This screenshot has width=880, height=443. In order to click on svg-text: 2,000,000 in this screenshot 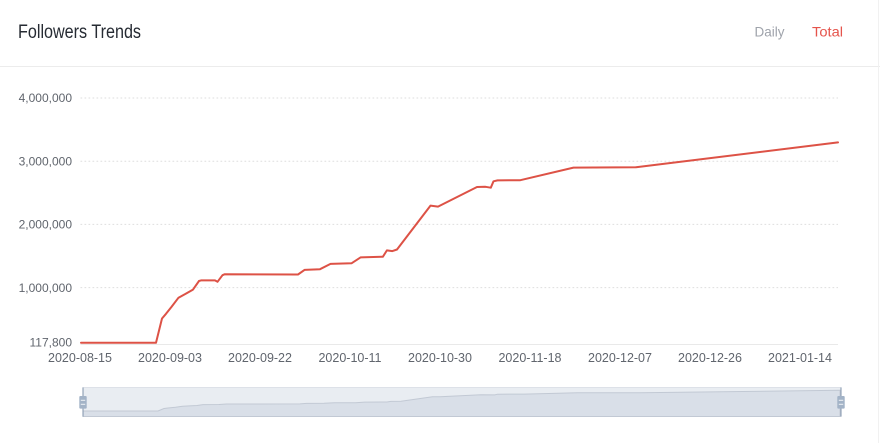, I will do `click(46, 225)`.